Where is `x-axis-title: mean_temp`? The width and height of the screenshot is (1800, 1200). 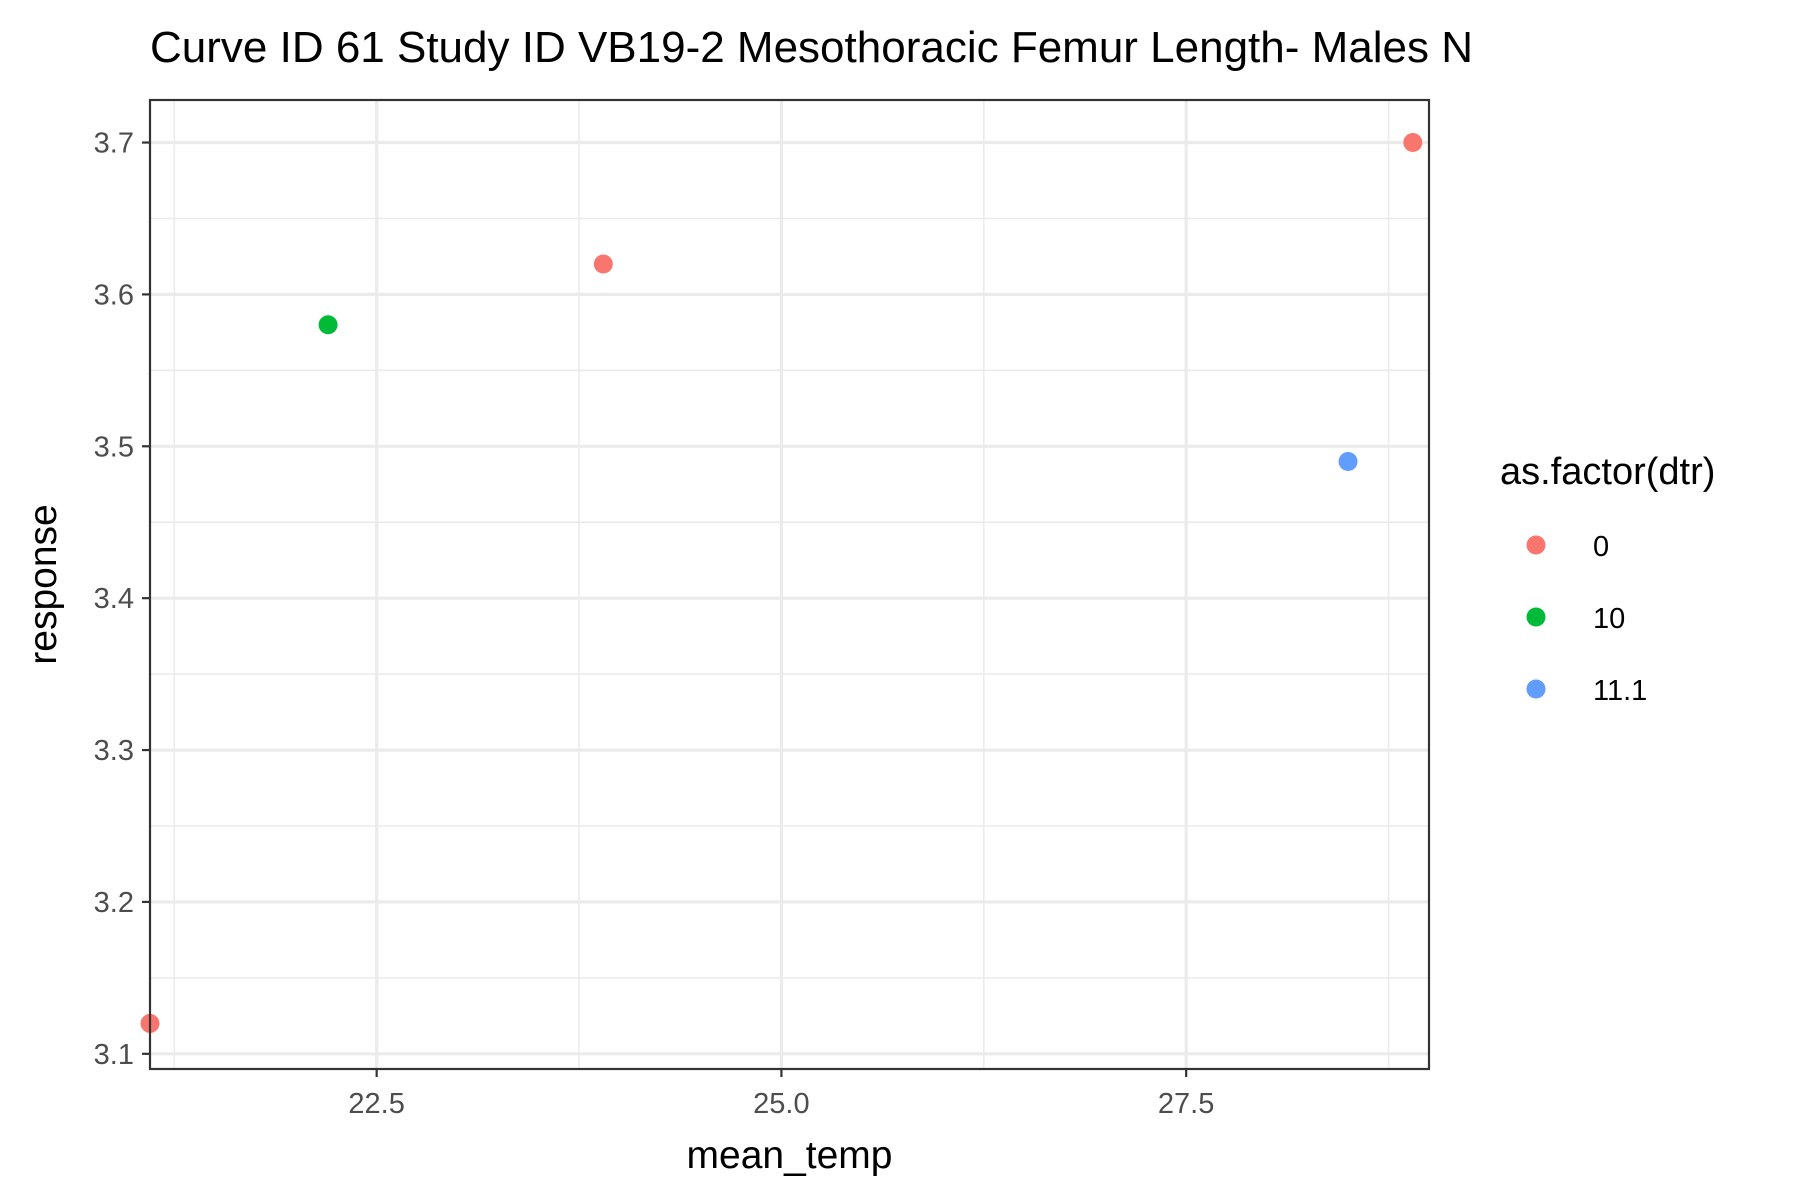 x-axis-title: mean_temp is located at coordinates (790, 1155).